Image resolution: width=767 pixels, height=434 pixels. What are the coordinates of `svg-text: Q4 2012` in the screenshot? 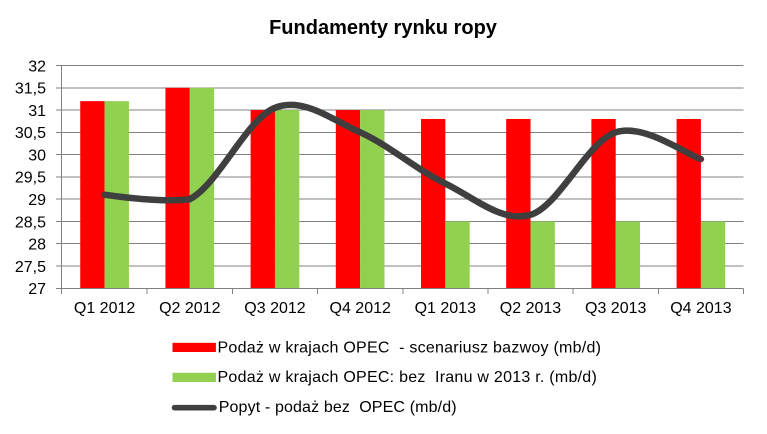 It's located at (360, 308).